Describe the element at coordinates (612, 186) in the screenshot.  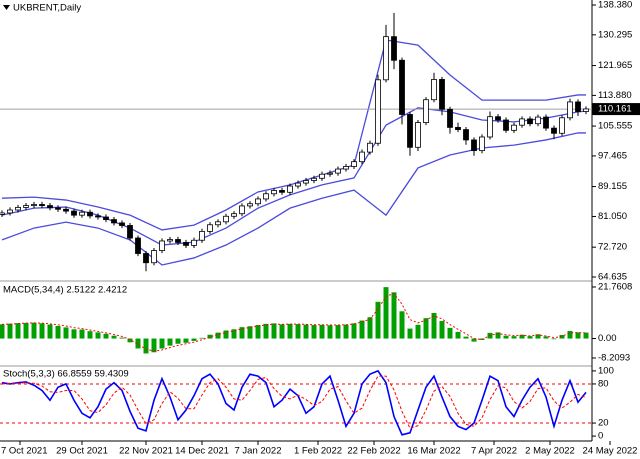
I see `y-tick-label: 89.155` at that location.